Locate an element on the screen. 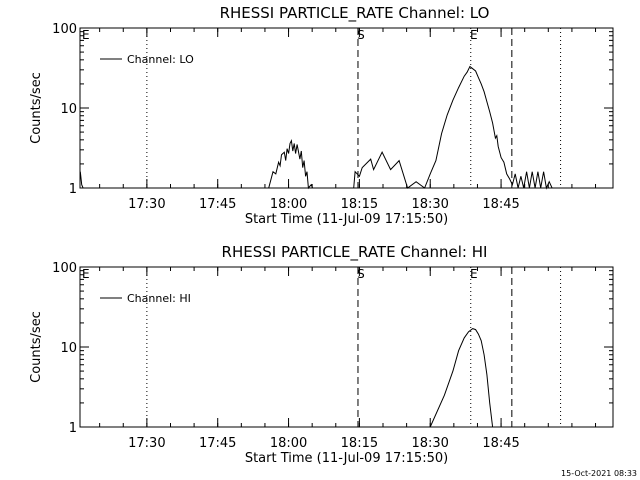  legend-label: Channel: LO is located at coordinates (160, 59).